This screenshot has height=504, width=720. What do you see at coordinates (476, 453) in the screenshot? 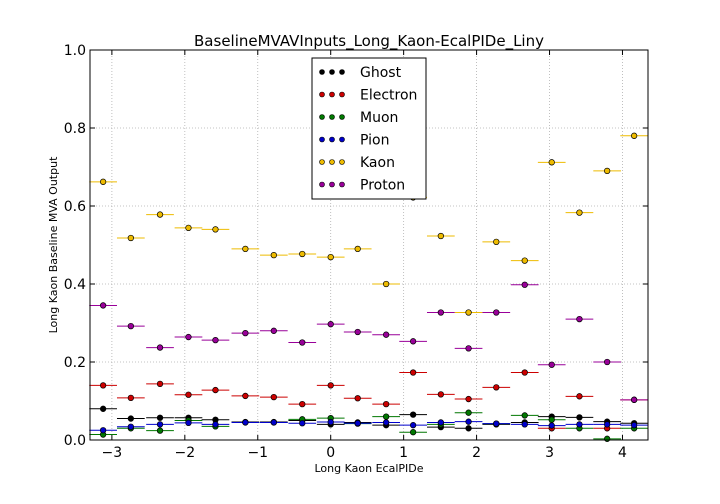
I see `x-tick-label: 2` at bounding box center [476, 453].